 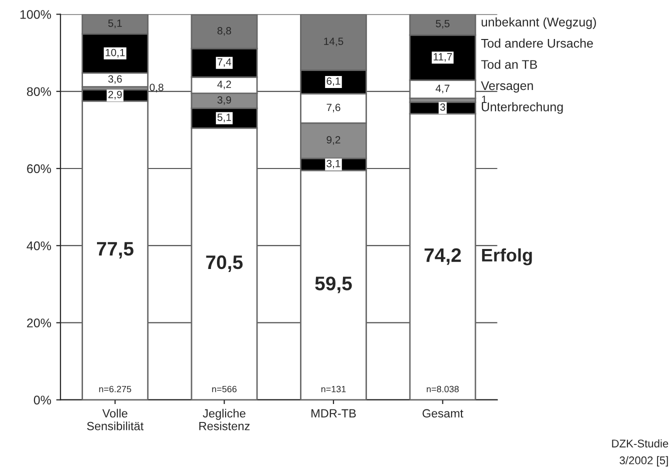 I want to click on y-tick-label: 20%, so click(x=39, y=323).